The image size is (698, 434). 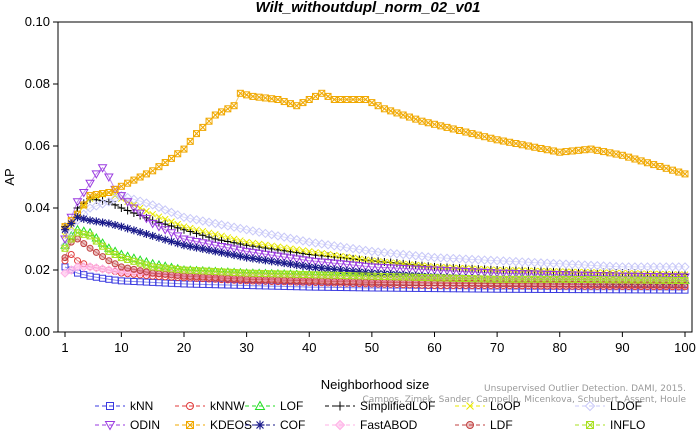 What do you see at coordinates (37, 145) in the screenshot?
I see `y-tick-label: 0.06` at bounding box center [37, 145].